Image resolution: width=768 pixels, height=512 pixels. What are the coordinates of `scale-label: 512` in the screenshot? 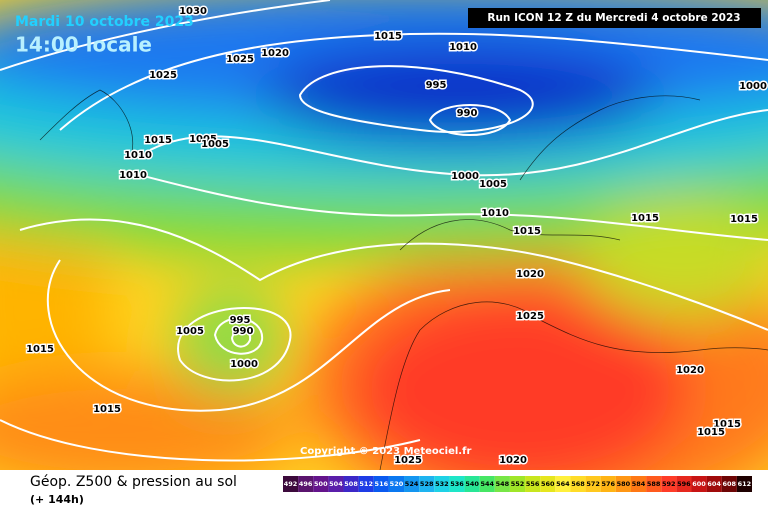 It's located at (366, 484).